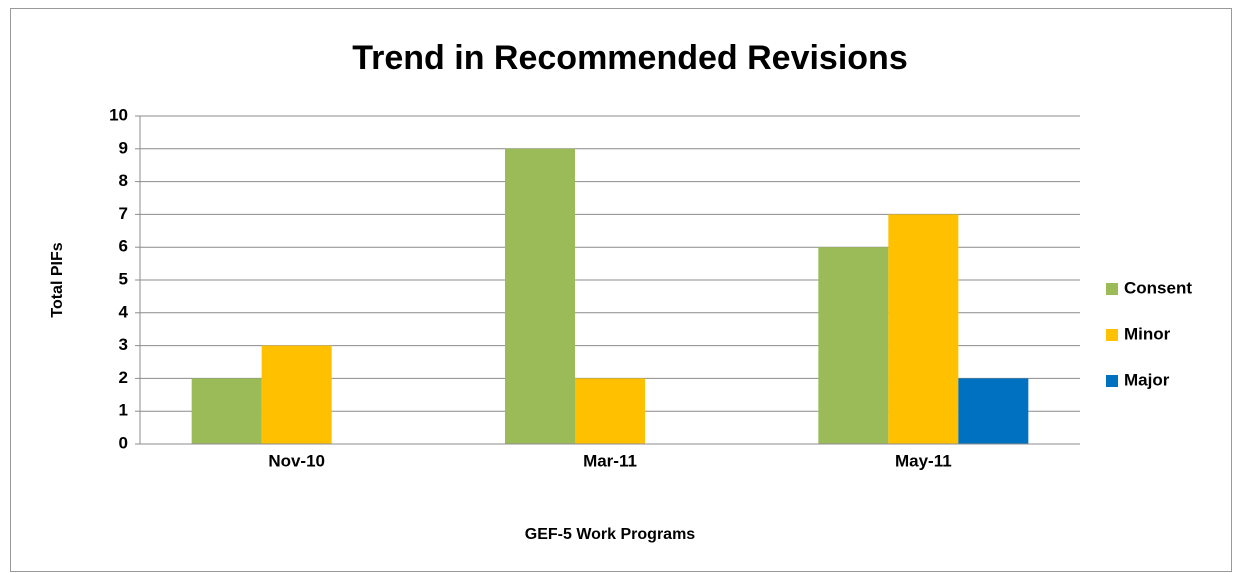  Describe the element at coordinates (123, 377) in the screenshot. I see `y-tick-label: 2` at that location.